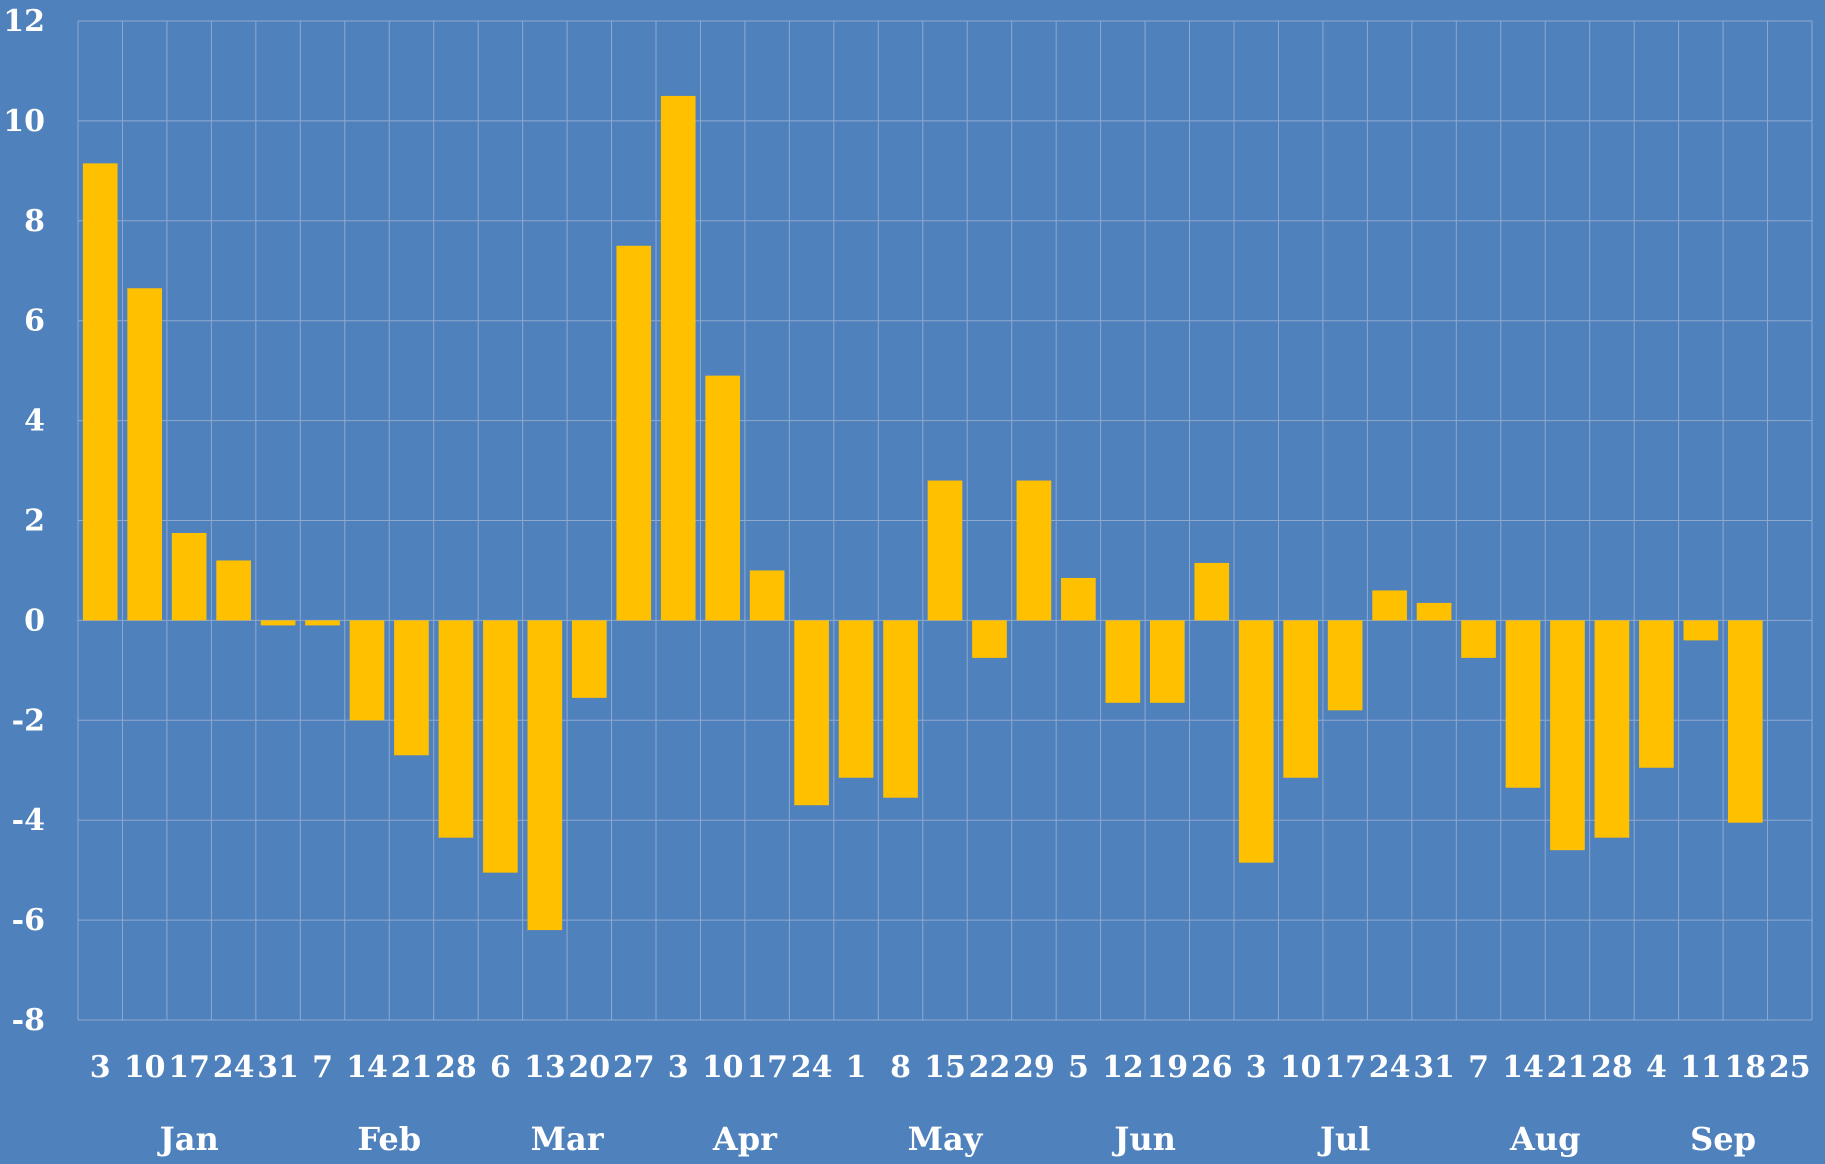  What do you see at coordinates (856, 1067) in the screenshot?
I see `x-tick-label: 1` at bounding box center [856, 1067].